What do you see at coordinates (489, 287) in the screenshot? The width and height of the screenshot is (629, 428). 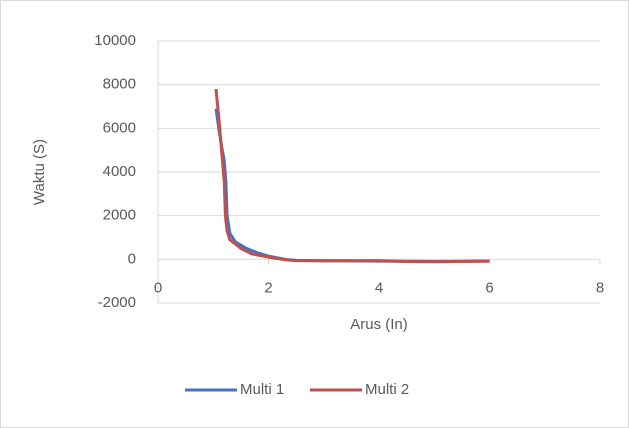 I see `x-tick-label: 6` at bounding box center [489, 287].